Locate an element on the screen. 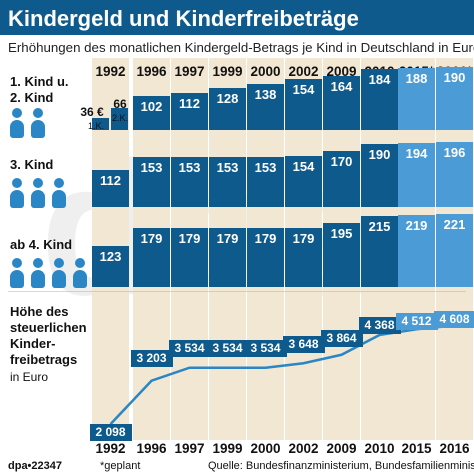 The width and height of the screenshot is (474, 475). value-label-1992-kind1: 36 € is located at coordinates (92, 112).